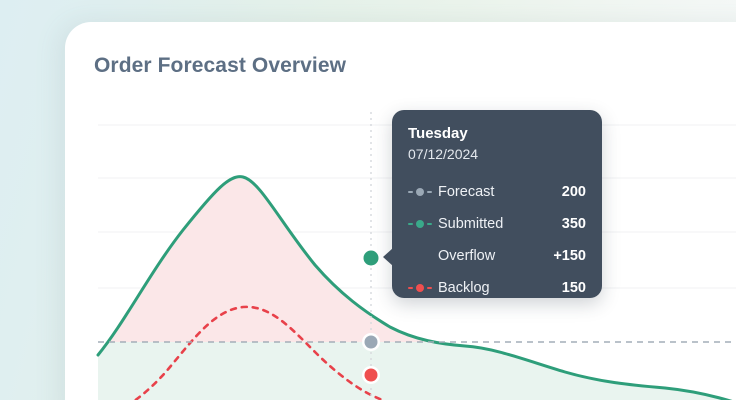 Image resolution: width=736 pixels, height=400 pixels. I want to click on tooltip-day-label: Tuesday, so click(438, 133).